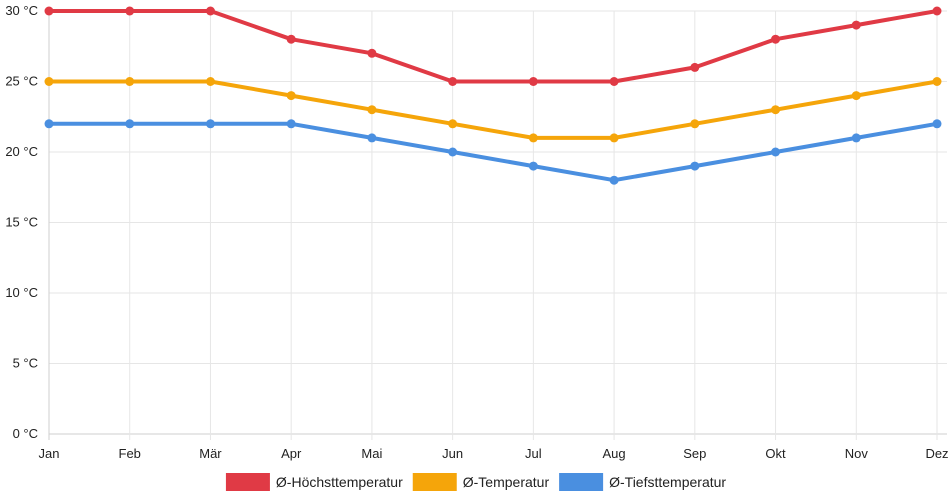 This screenshot has height=500, width=952. I want to click on y-tick-label: 5 °C, so click(25, 363).